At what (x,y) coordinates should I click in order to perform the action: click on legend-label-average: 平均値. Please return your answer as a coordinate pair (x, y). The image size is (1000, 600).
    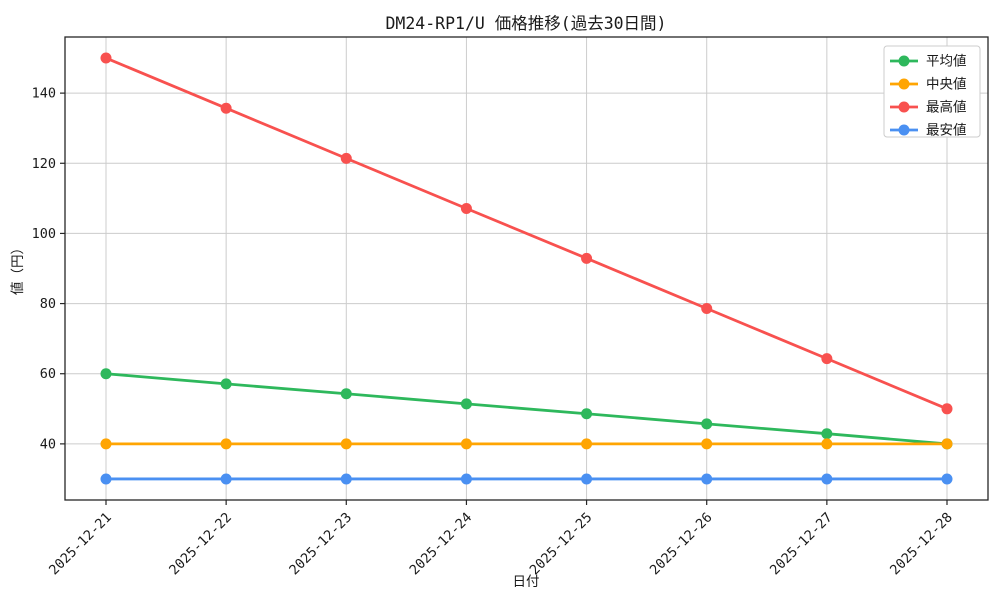
    Looking at the image, I should click on (946, 62).